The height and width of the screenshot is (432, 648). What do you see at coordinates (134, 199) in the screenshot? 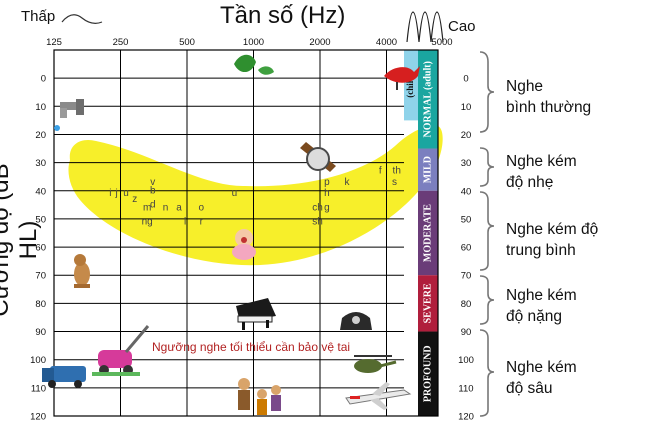
I see `speech-sound-3: z` at bounding box center [134, 199].